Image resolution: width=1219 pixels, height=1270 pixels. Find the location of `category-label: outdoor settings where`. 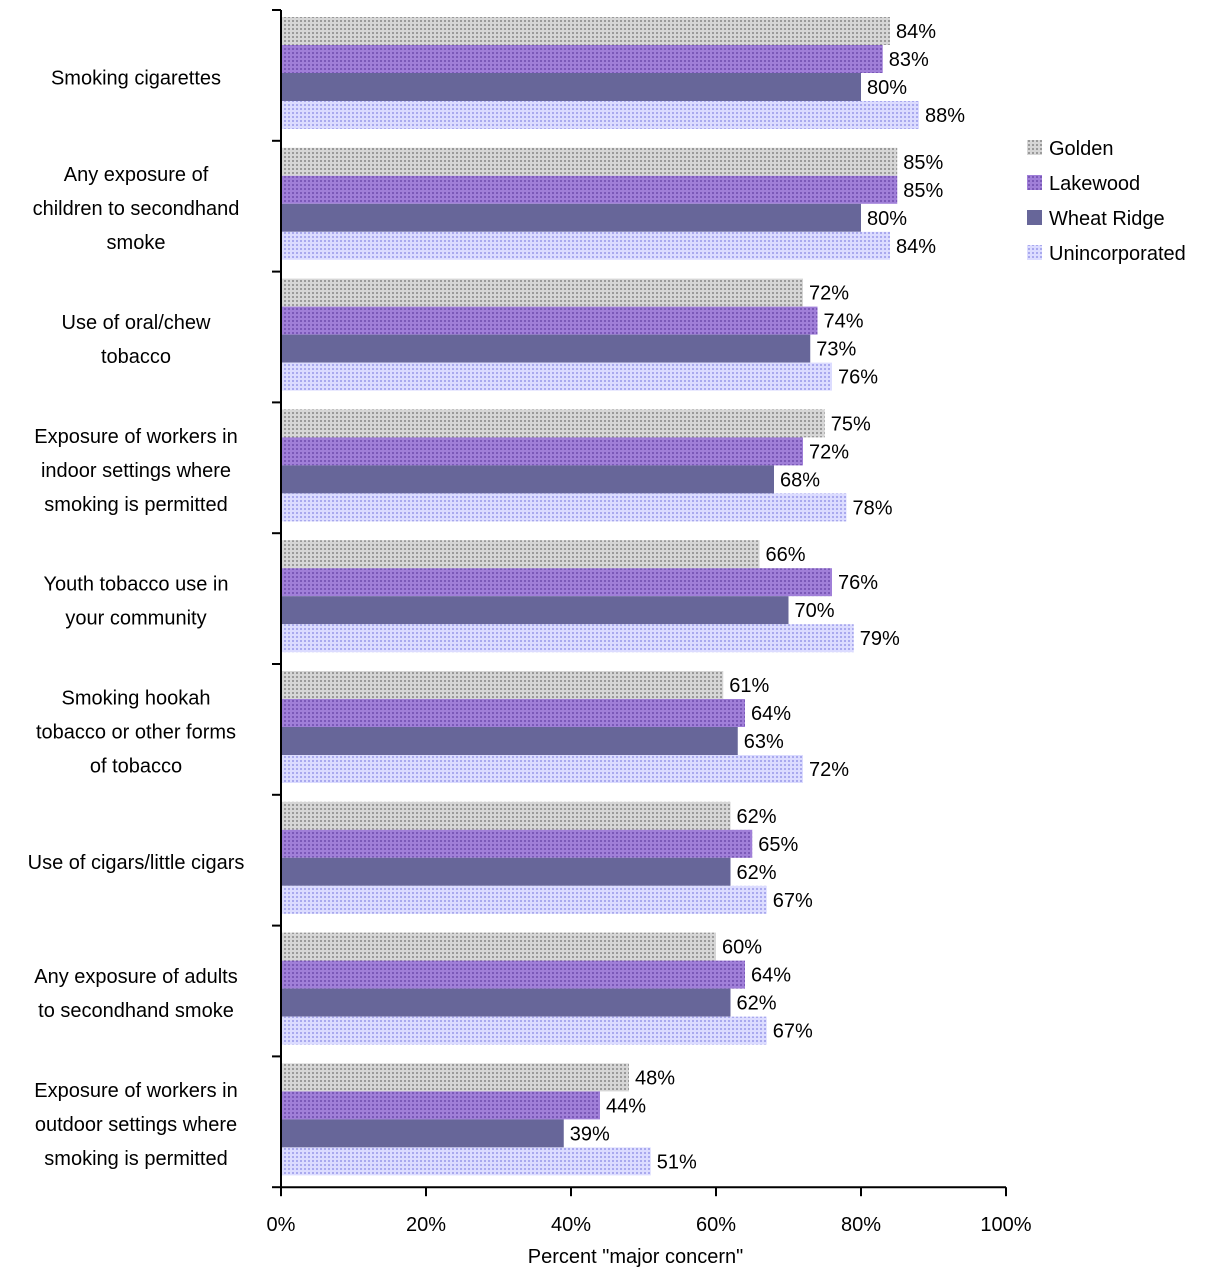

category-label: outdoor settings where is located at coordinates (136, 1125).